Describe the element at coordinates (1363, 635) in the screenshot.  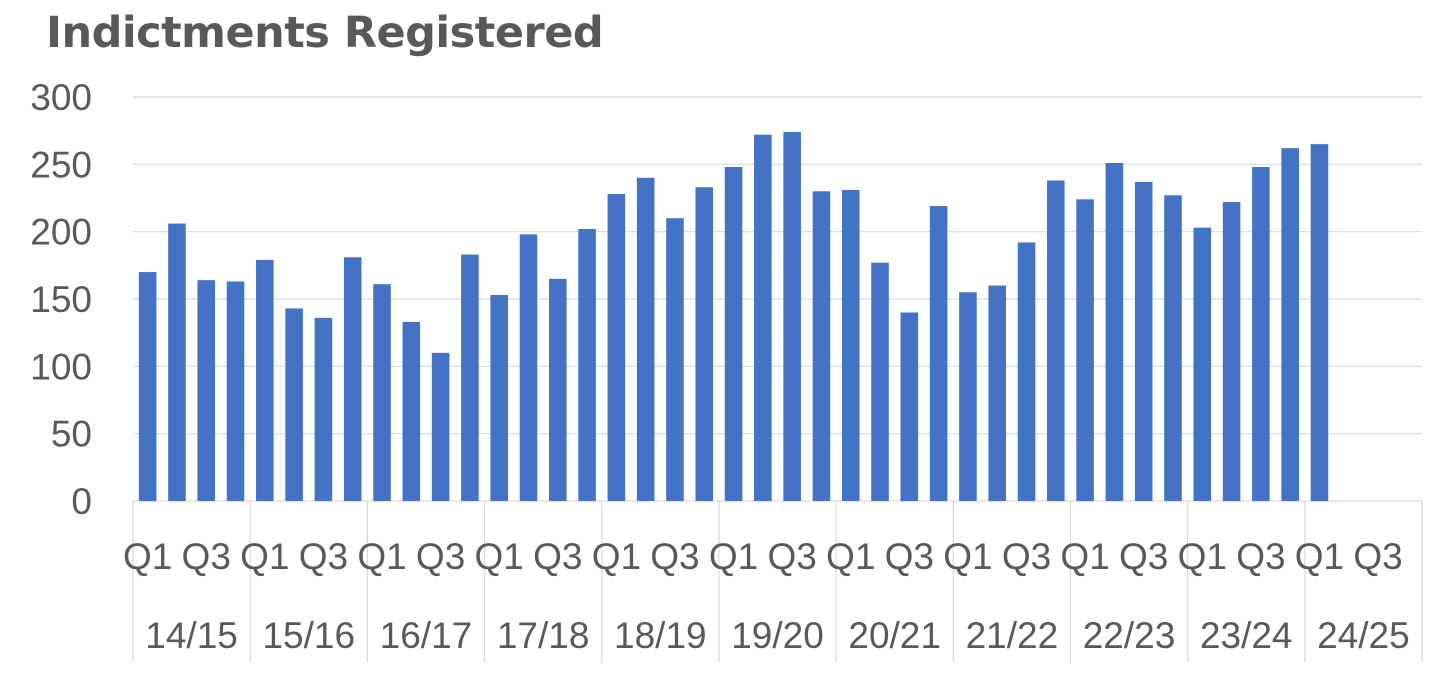
I see `x-group-label: 24/25` at that location.